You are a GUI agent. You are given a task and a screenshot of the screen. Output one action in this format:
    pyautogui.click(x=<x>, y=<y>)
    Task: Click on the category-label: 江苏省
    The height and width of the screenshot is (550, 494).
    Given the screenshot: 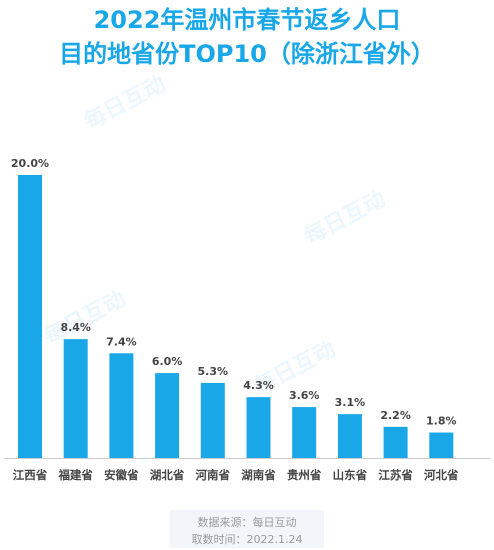 What is the action you would take?
    pyautogui.click(x=395, y=475)
    